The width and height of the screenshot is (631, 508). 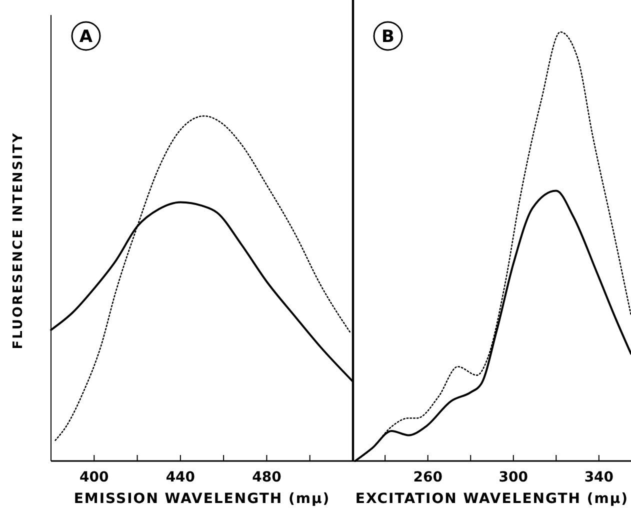 What do you see at coordinates (86, 37) in the screenshot?
I see `text: A` at bounding box center [86, 37].